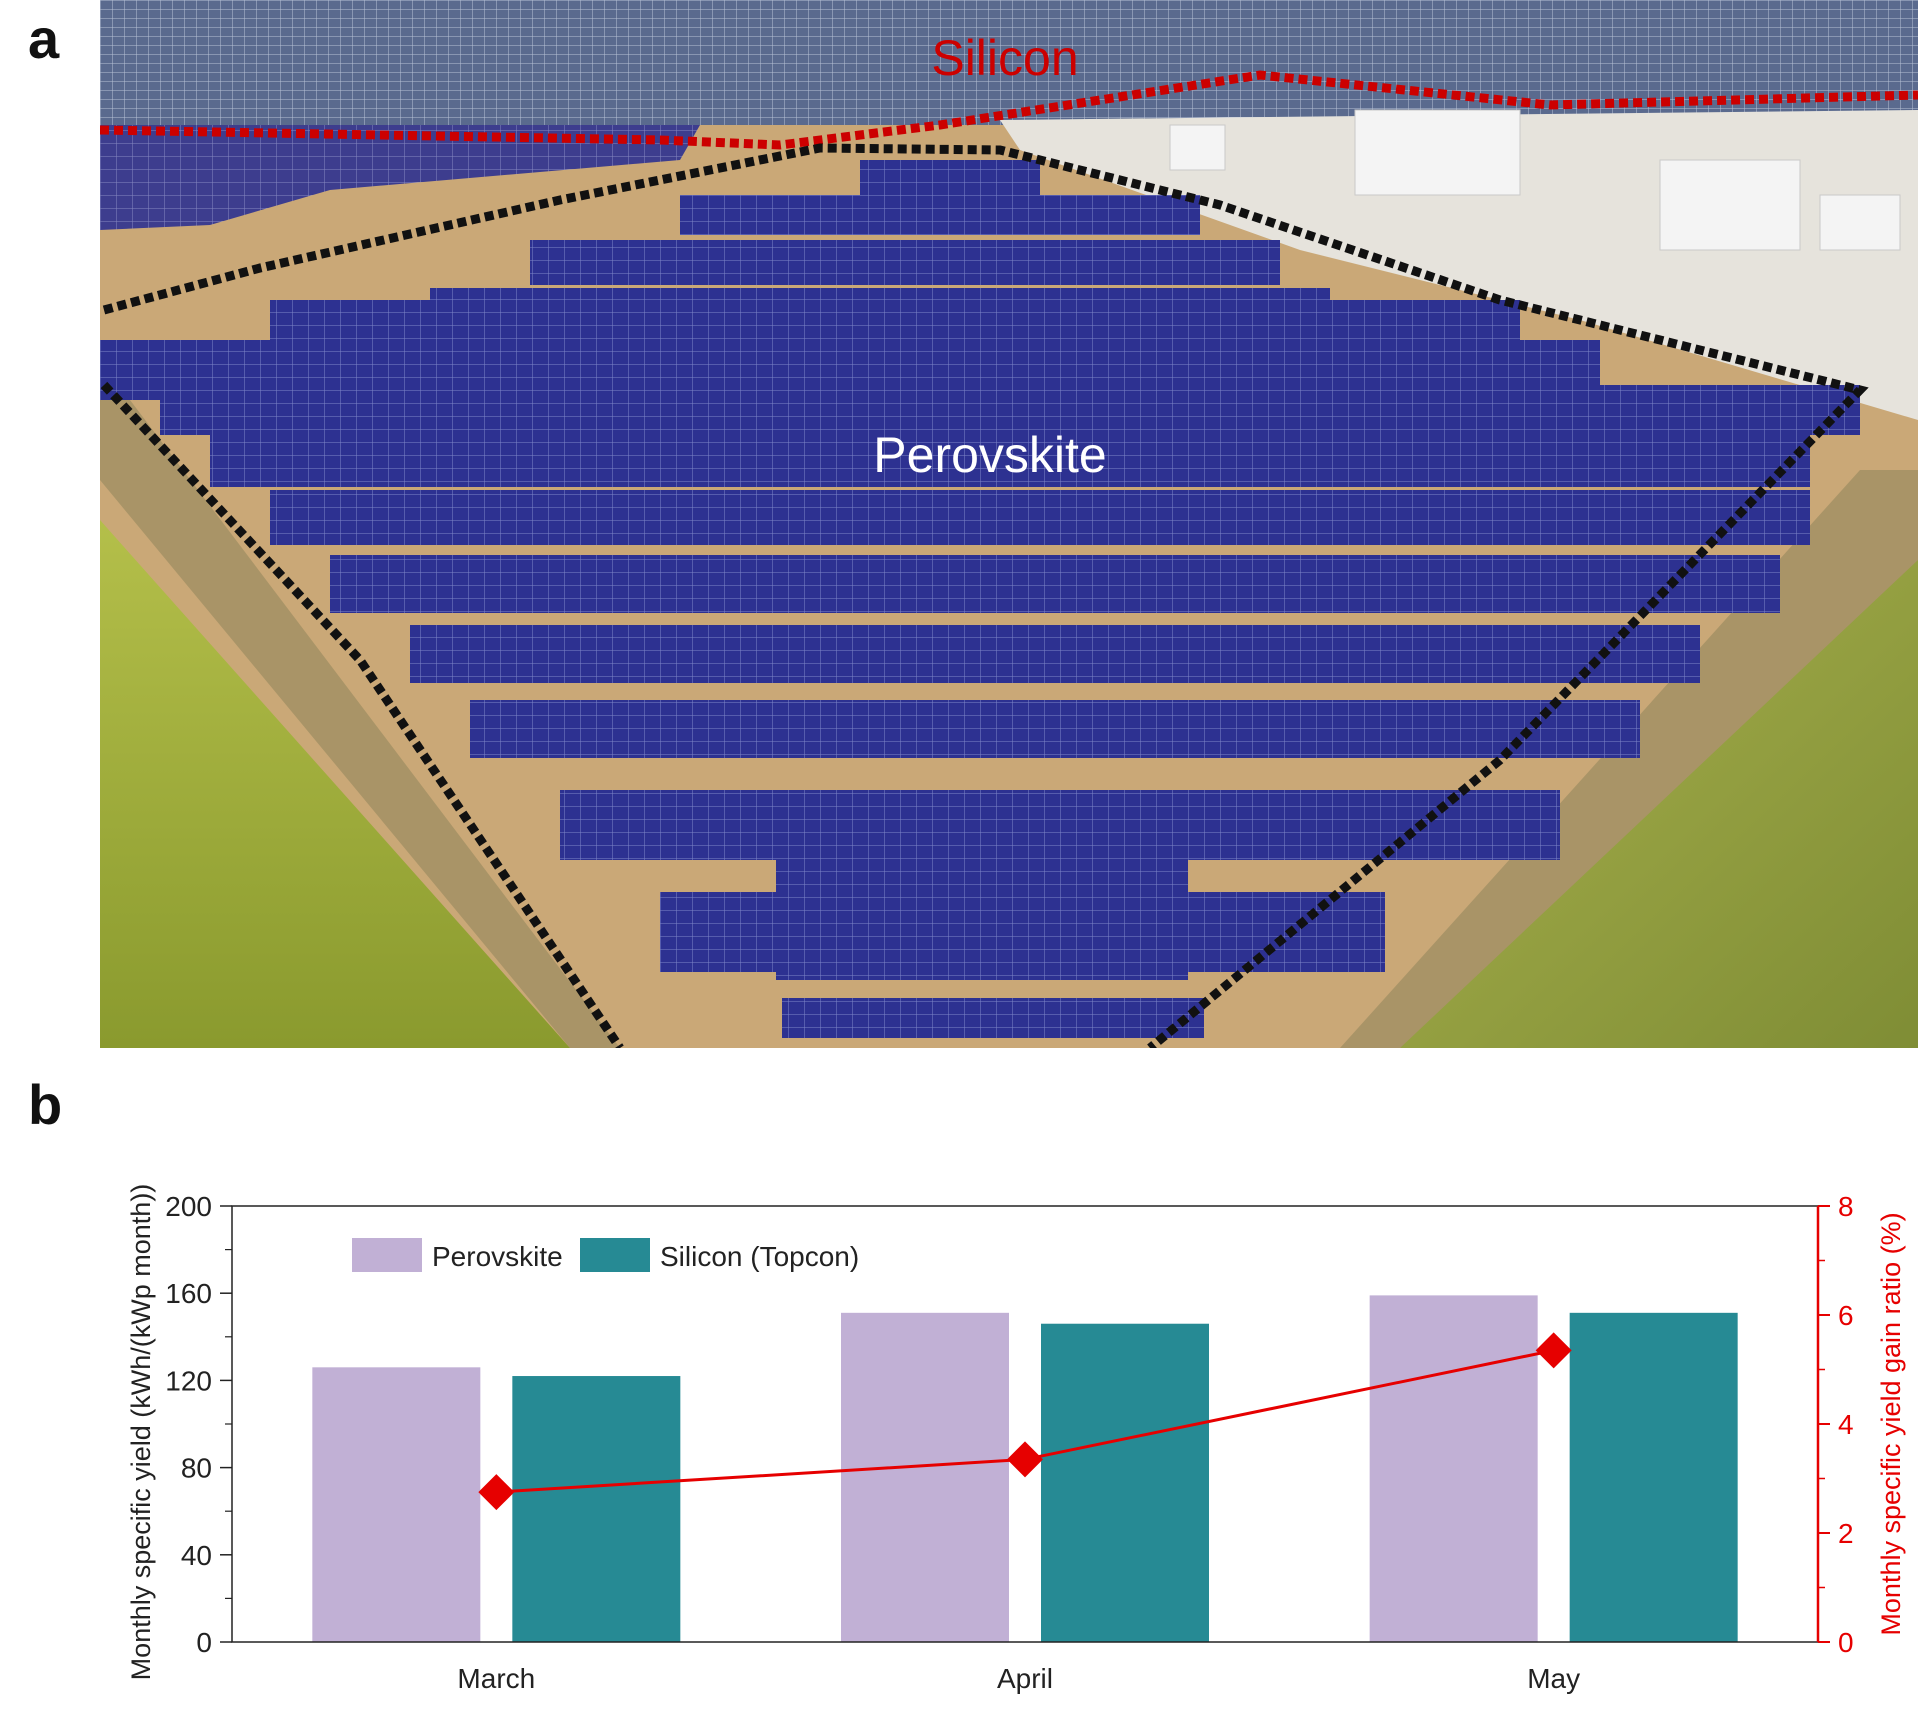 This screenshot has height=1715, width=1920. What do you see at coordinates (188, 1293) in the screenshot?
I see `y-left-tick-label-4: 160` at bounding box center [188, 1293].